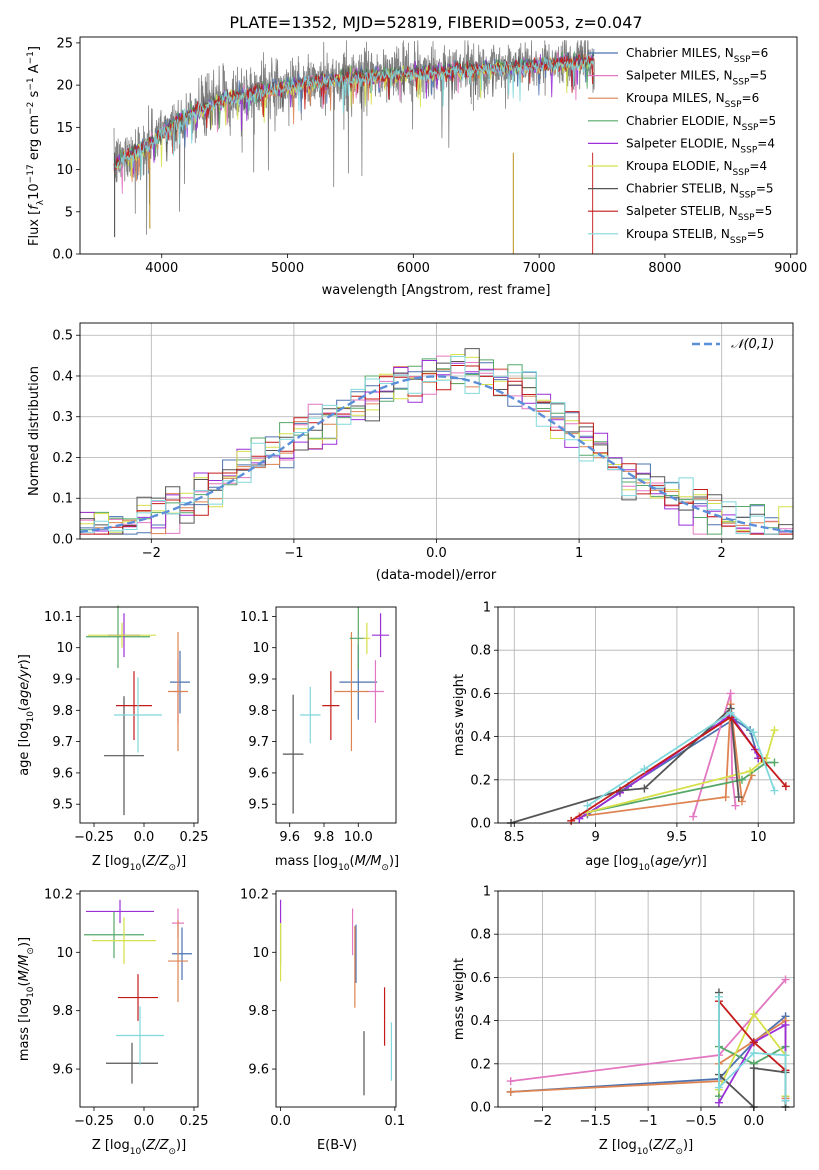 The height and width of the screenshot is (1170, 819). Describe the element at coordinates (94, 1121) in the screenshot. I see `x-tick-label: −0.25` at that location.